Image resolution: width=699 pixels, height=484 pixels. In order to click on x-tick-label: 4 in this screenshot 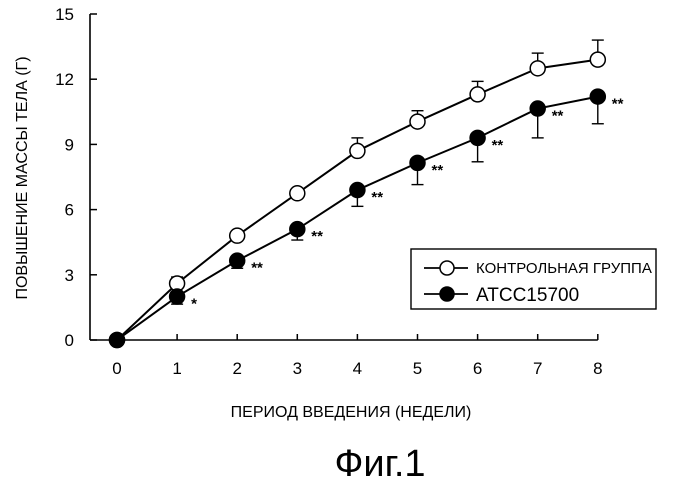, I will do `click(357, 368)`.